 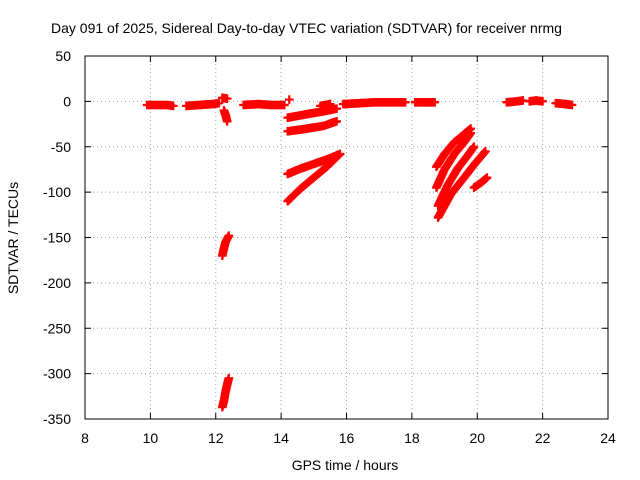 What do you see at coordinates (63, 56) in the screenshot?
I see `y-tick-label: 50` at bounding box center [63, 56].